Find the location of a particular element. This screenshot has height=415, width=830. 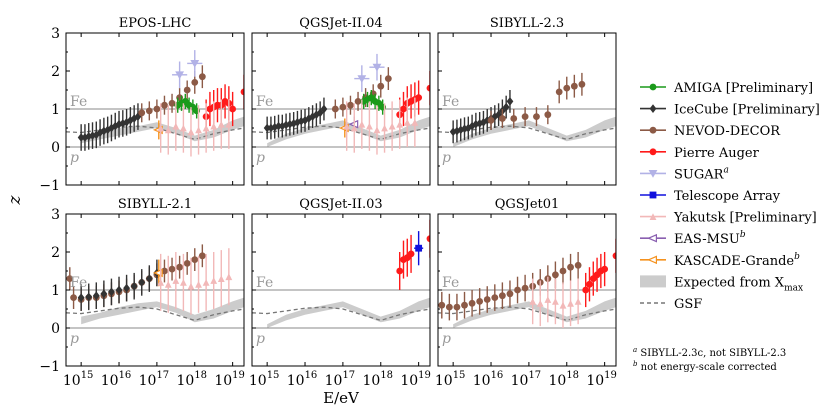

footnote-mark: a is located at coordinates (635, 350).